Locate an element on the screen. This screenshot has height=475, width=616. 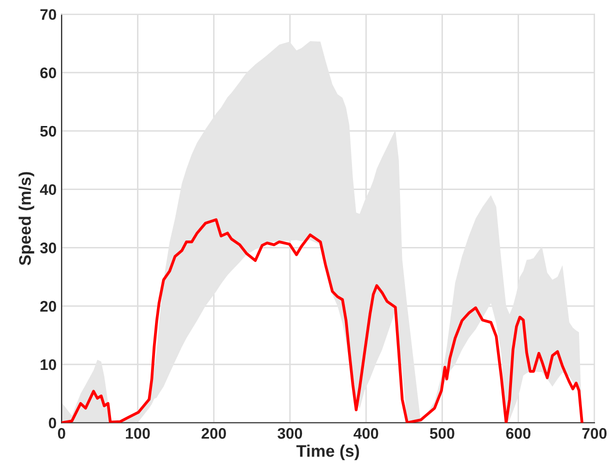
x-tick-label: 200 is located at coordinates (214, 433).